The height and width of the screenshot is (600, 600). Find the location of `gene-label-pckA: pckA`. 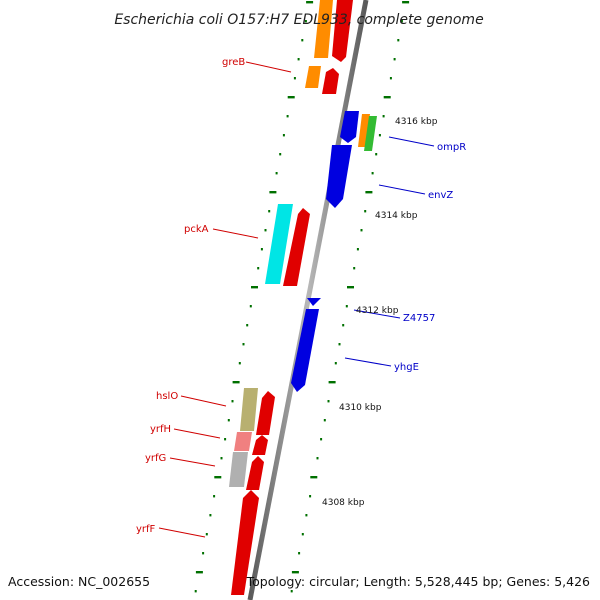

gene-label-pckA: pckA is located at coordinates (196, 229).